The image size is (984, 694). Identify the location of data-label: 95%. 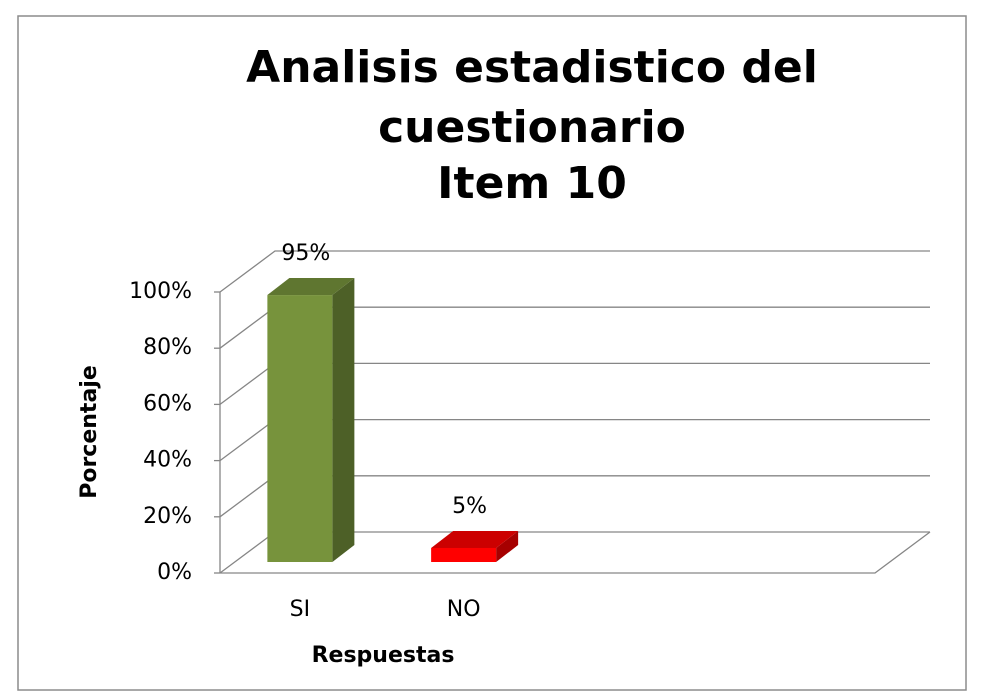
(305, 253).